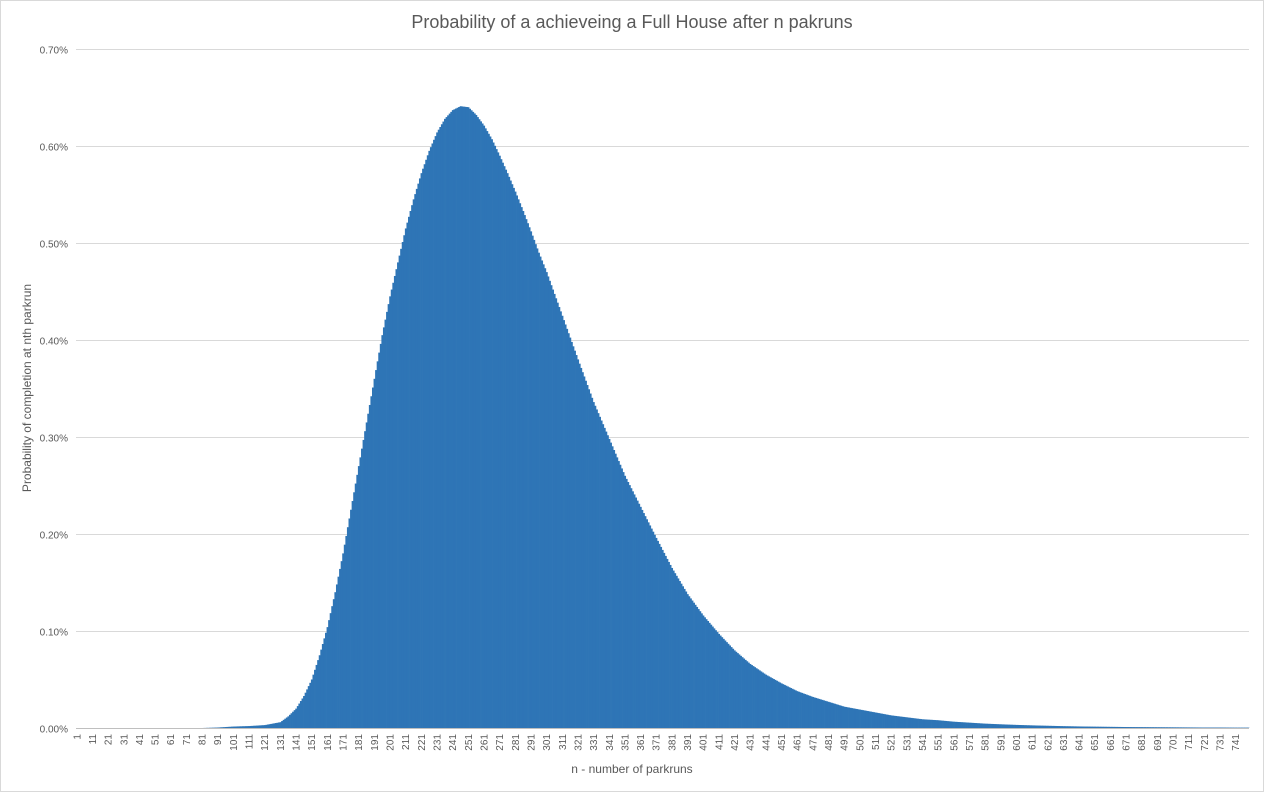 This screenshot has height=792, width=1264. Describe the element at coordinates (829, 742) in the screenshot. I see `x-tick-label: 481` at that location.